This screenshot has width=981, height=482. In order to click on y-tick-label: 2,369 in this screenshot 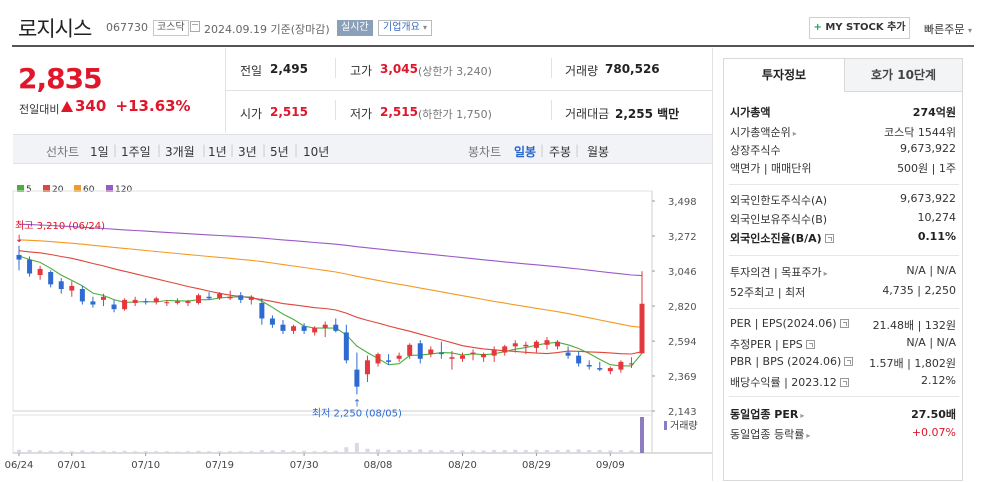, I will do `click(682, 377)`.